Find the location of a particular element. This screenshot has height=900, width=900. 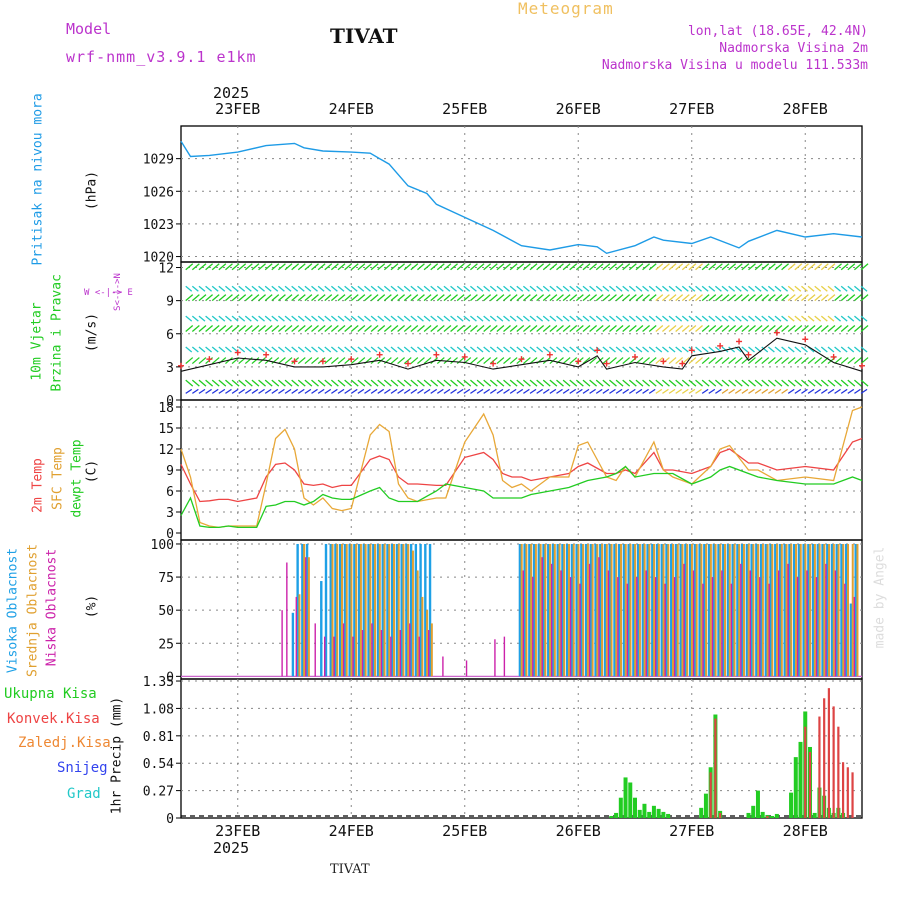

pressure-tick-label: 1026 is located at coordinates (158, 192).